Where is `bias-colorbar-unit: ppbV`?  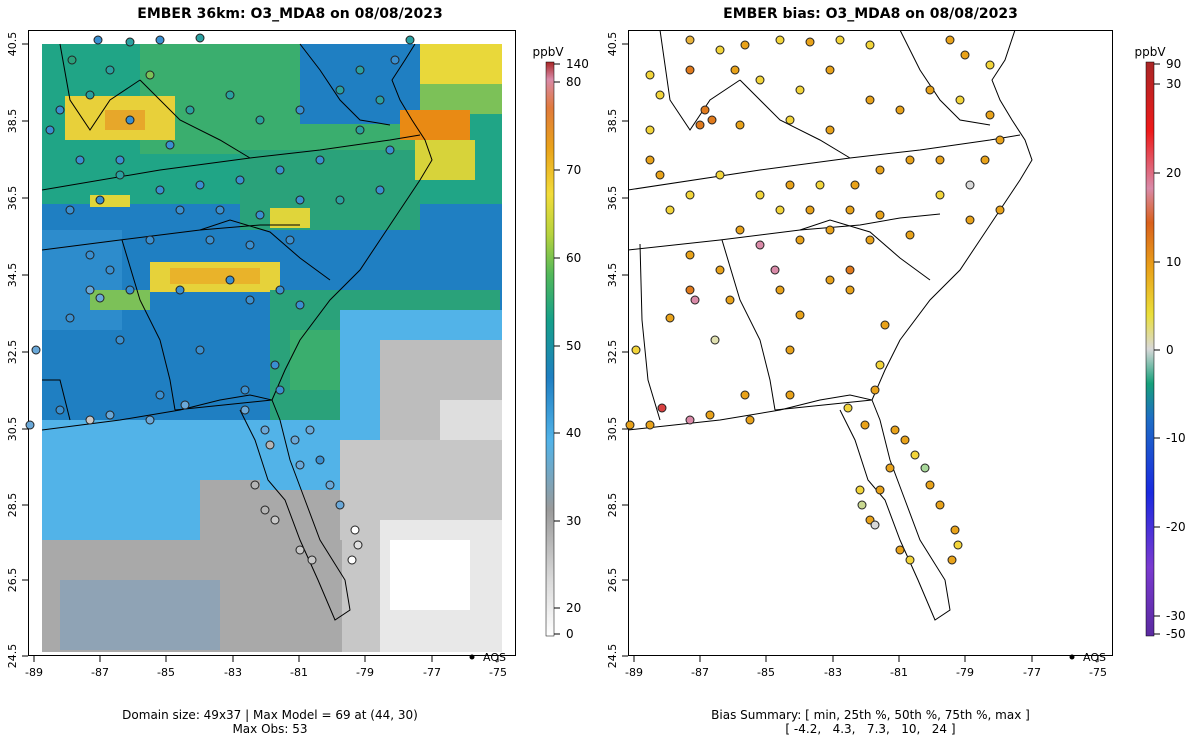
bias-colorbar-unit: ppbV is located at coordinates (1150, 52).